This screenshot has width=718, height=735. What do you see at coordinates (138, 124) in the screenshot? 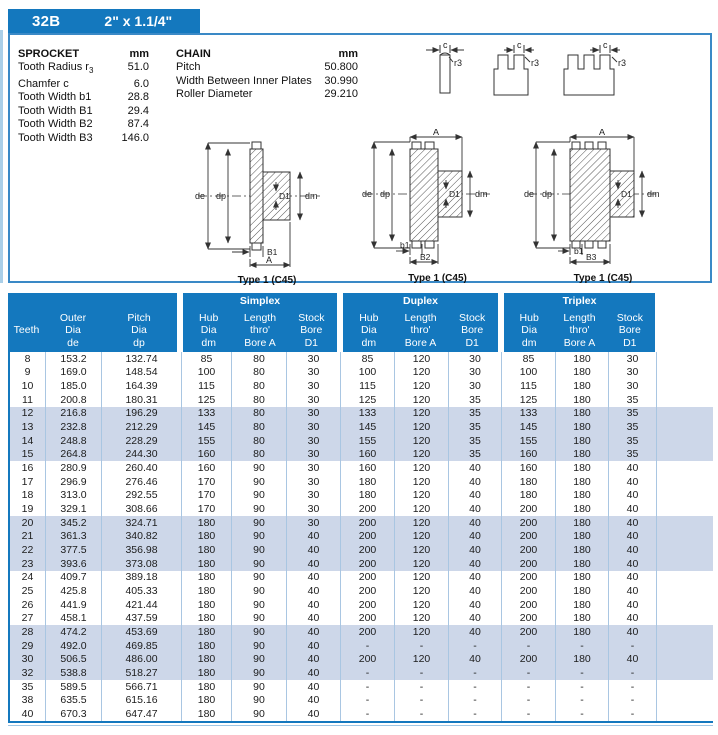
I see `spec-value: 87.4` at bounding box center [138, 124].